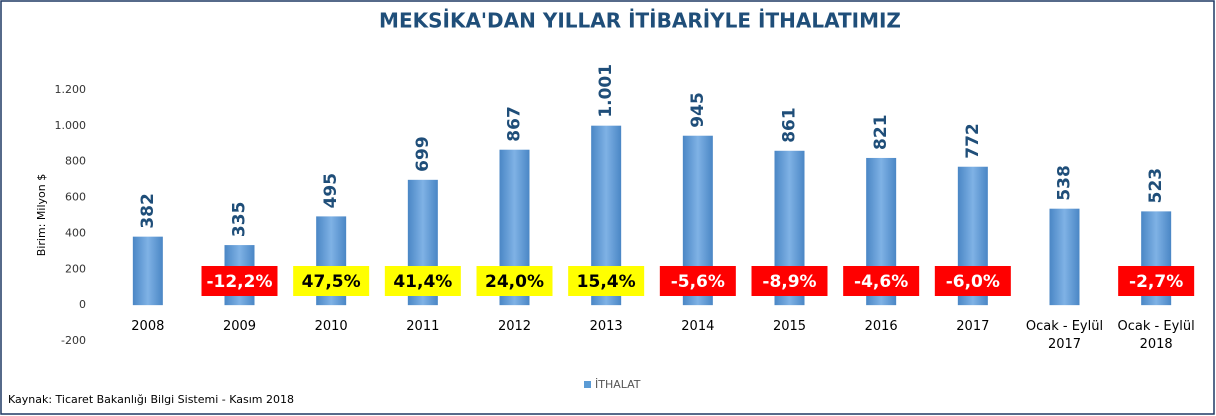 Image resolution: width=1216 pixels, height=416 pixels. What do you see at coordinates (789, 326) in the screenshot?
I see `x-tick-label: 2015` at bounding box center [789, 326].